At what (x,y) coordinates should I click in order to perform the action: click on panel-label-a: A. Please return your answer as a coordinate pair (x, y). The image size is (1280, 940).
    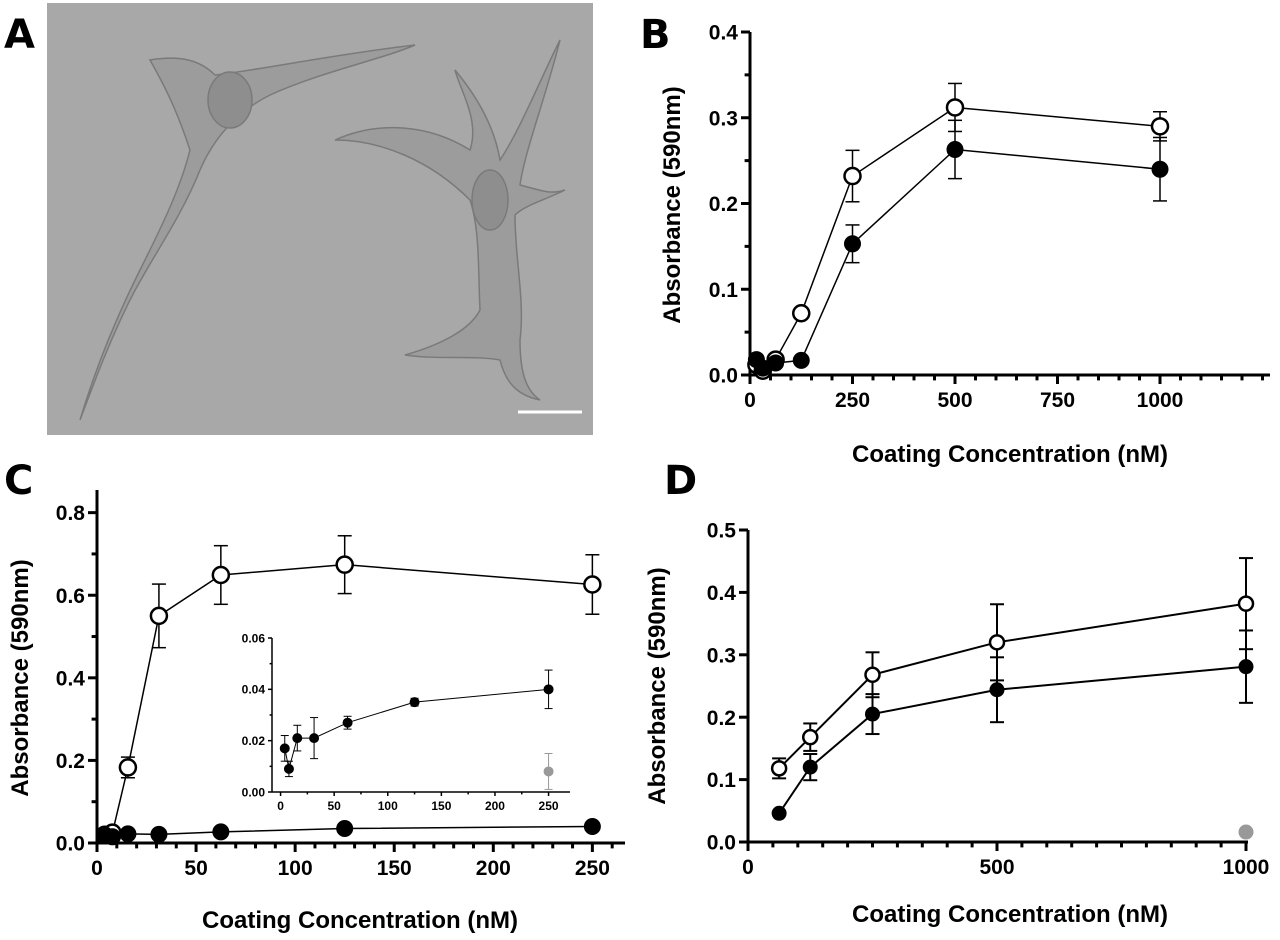
    Looking at the image, I should click on (19, 35).